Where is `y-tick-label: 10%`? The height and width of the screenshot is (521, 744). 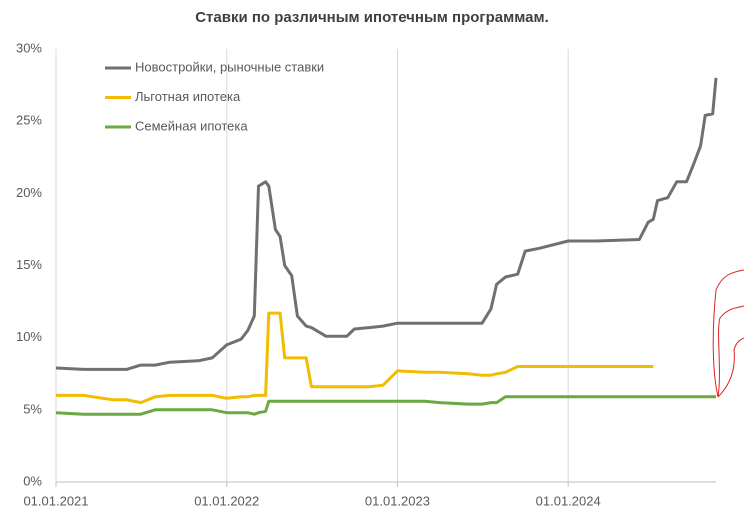 y-tick-label: 10% is located at coordinates (29, 336).